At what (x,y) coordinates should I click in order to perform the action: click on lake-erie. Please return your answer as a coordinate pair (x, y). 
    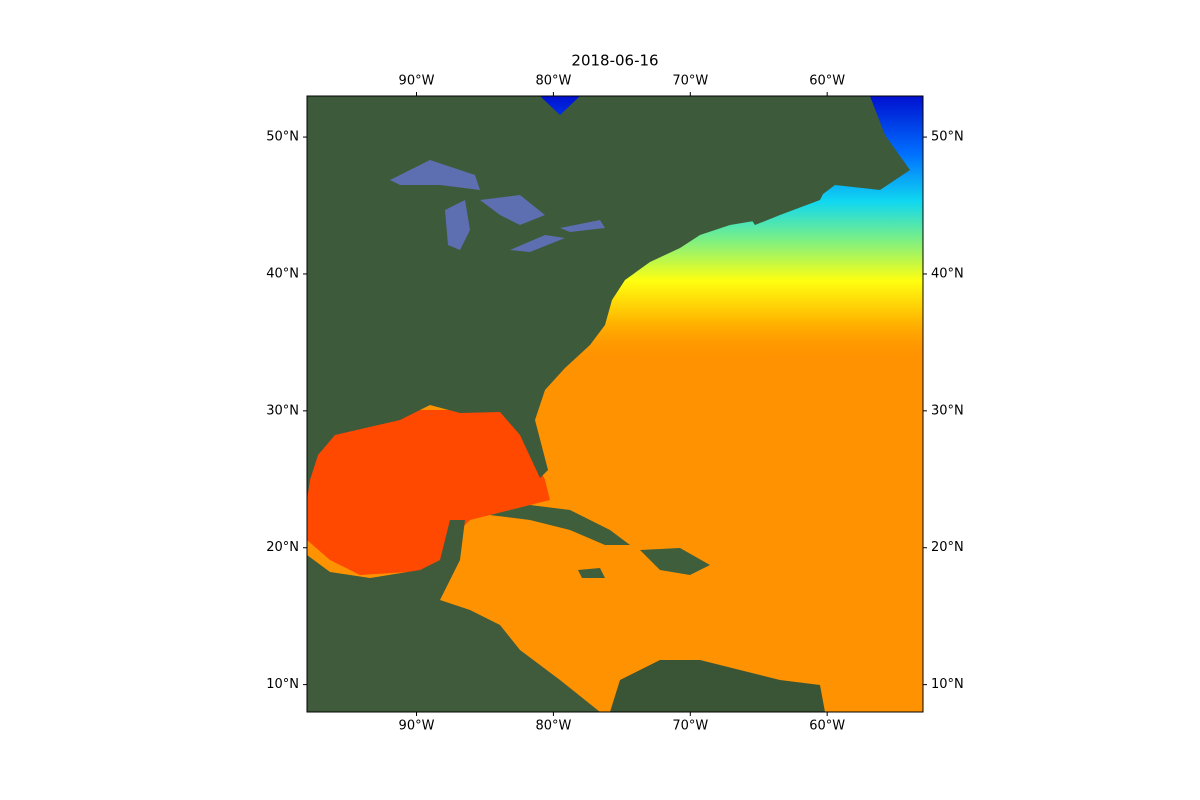
    Looking at the image, I should click on (537, 243).